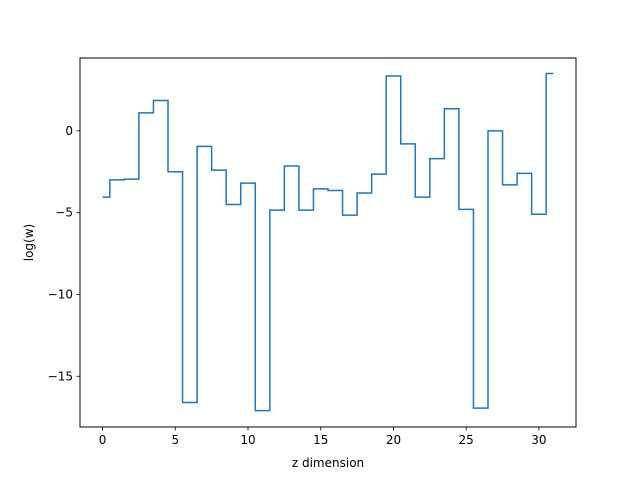  I want to click on y-tick-label: −10, so click(60, 294).